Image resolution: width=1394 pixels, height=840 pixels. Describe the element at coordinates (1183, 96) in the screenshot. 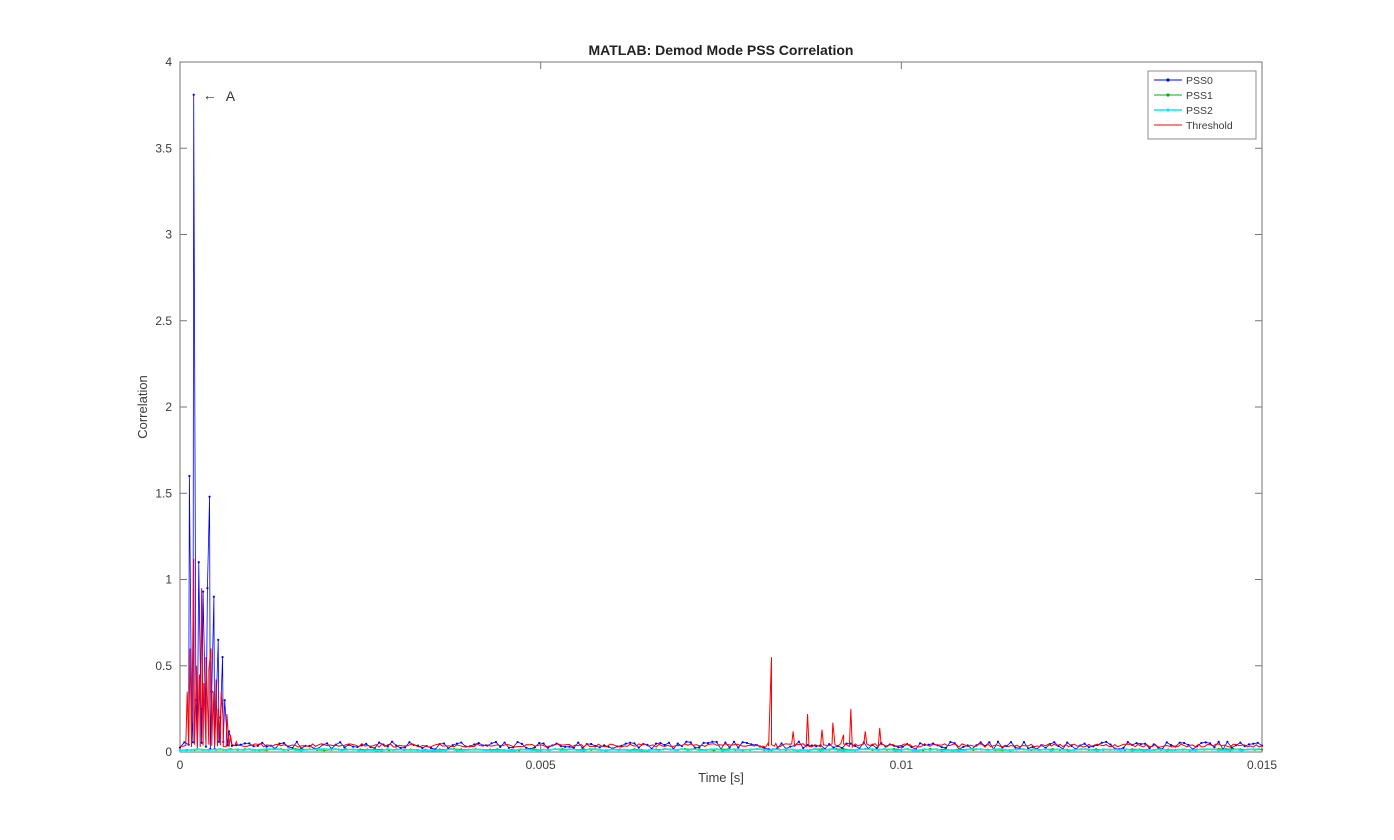

I see `legend-item-PSS1: PSS1` at that location.